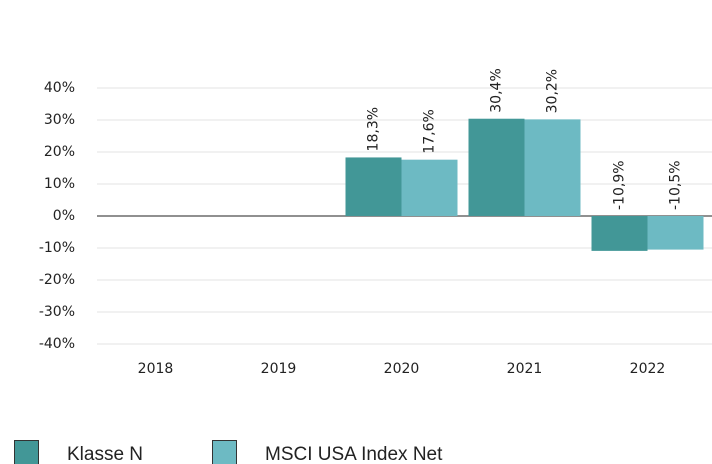 The width and height of the screenshot is (712, 464). I want to click on y-tick-label: -30%, so click(57, 312).